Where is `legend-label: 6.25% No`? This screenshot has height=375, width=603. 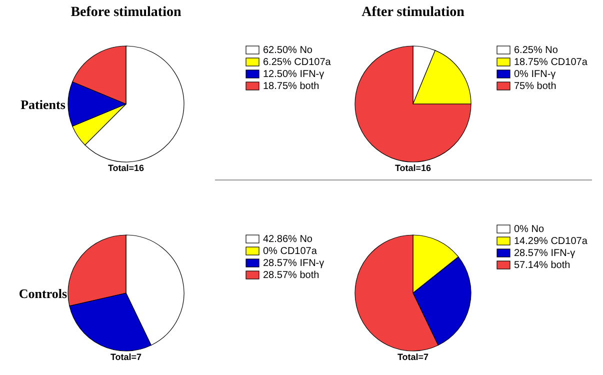 legend-label: 6.25% No is located at coordinates (536, 50).